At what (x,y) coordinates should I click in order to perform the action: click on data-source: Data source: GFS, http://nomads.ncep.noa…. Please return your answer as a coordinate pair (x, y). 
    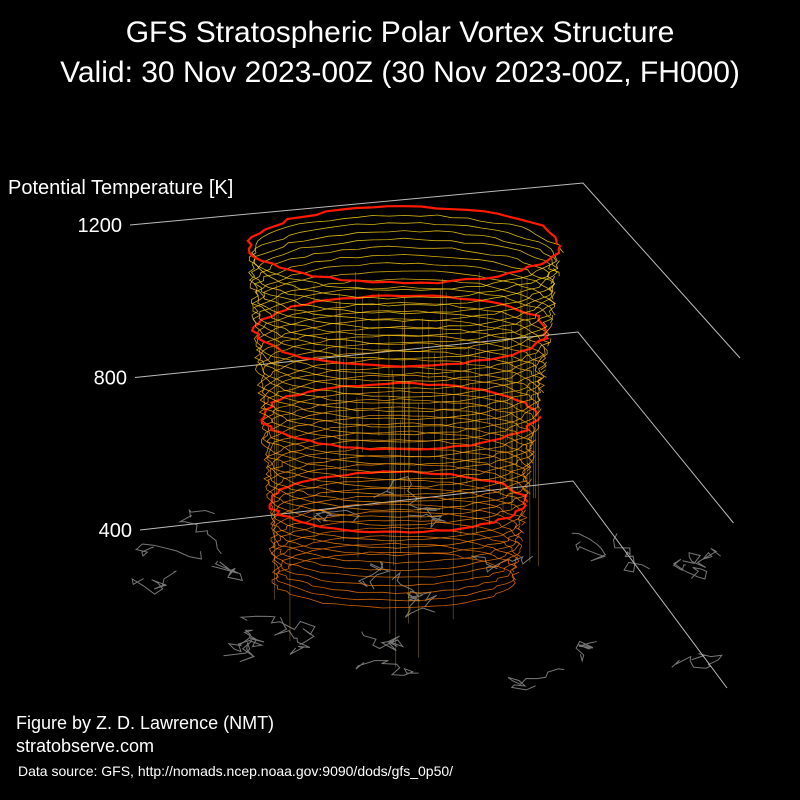
    Looking at the image, I should click on (235, 771).